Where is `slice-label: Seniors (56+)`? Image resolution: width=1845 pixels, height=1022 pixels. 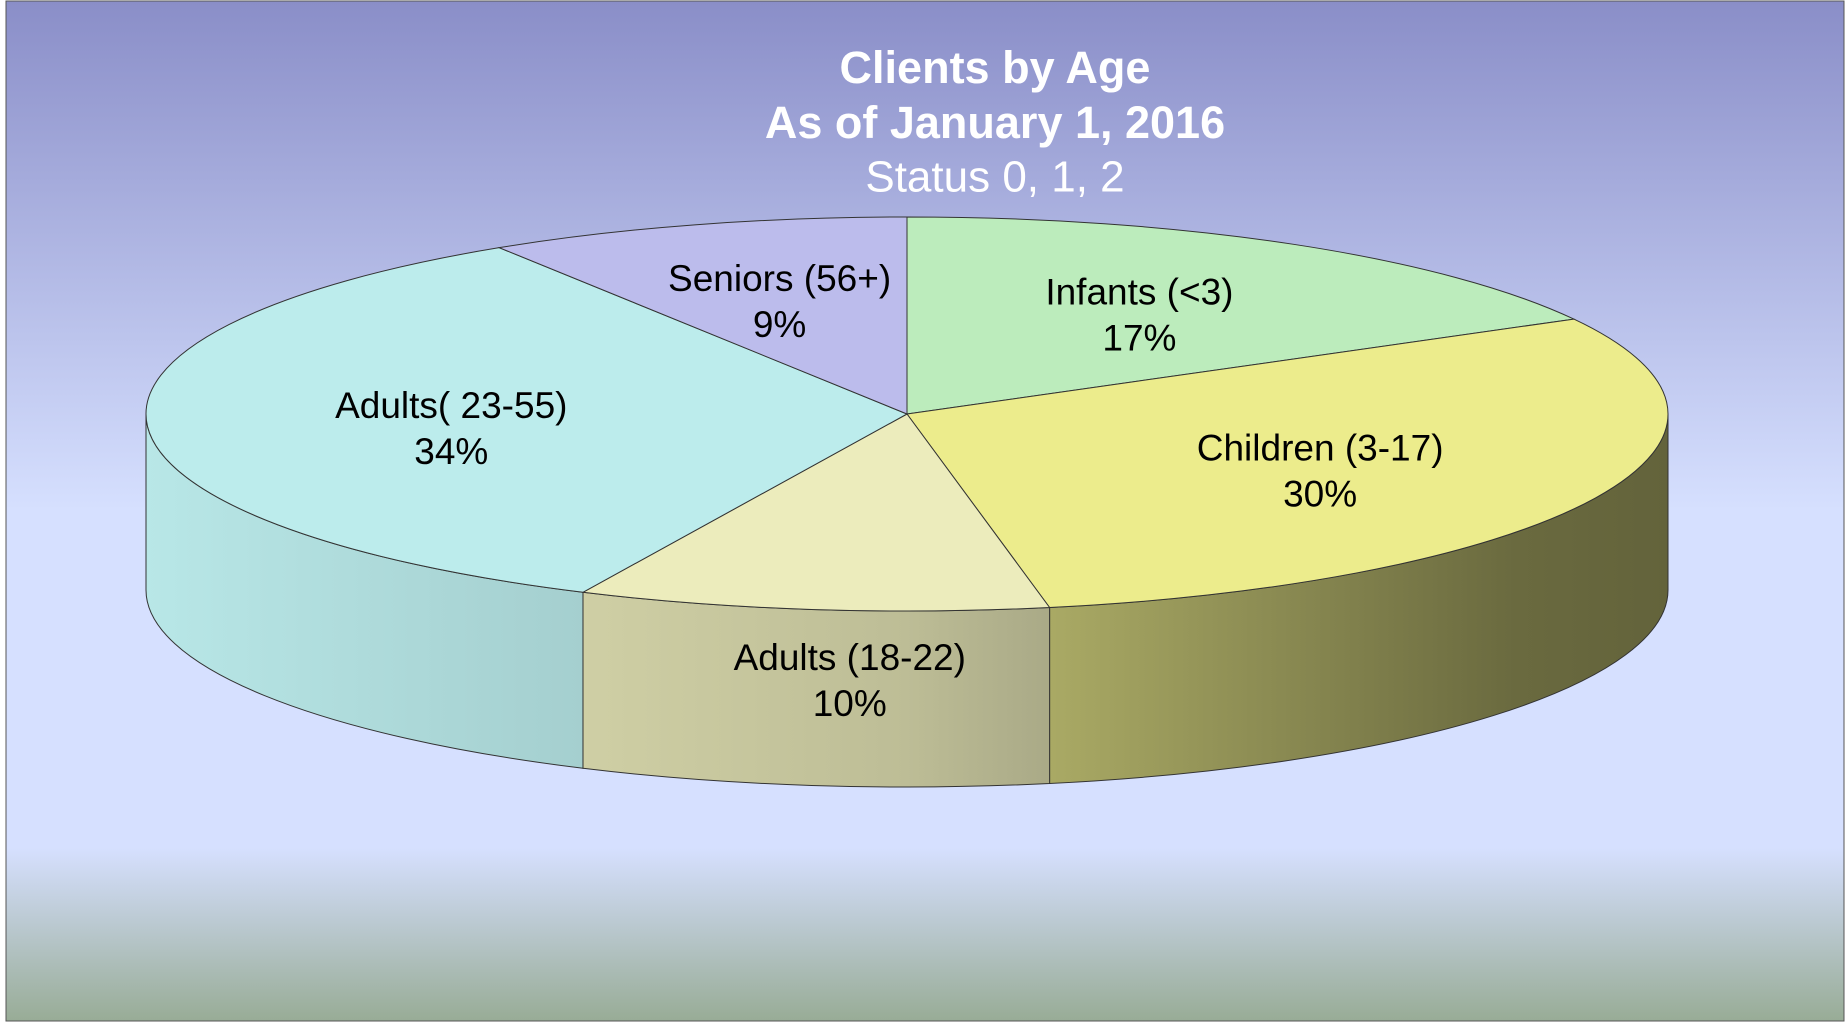
slice-label: Seniors (56+) is located at coordinates (779, 278).